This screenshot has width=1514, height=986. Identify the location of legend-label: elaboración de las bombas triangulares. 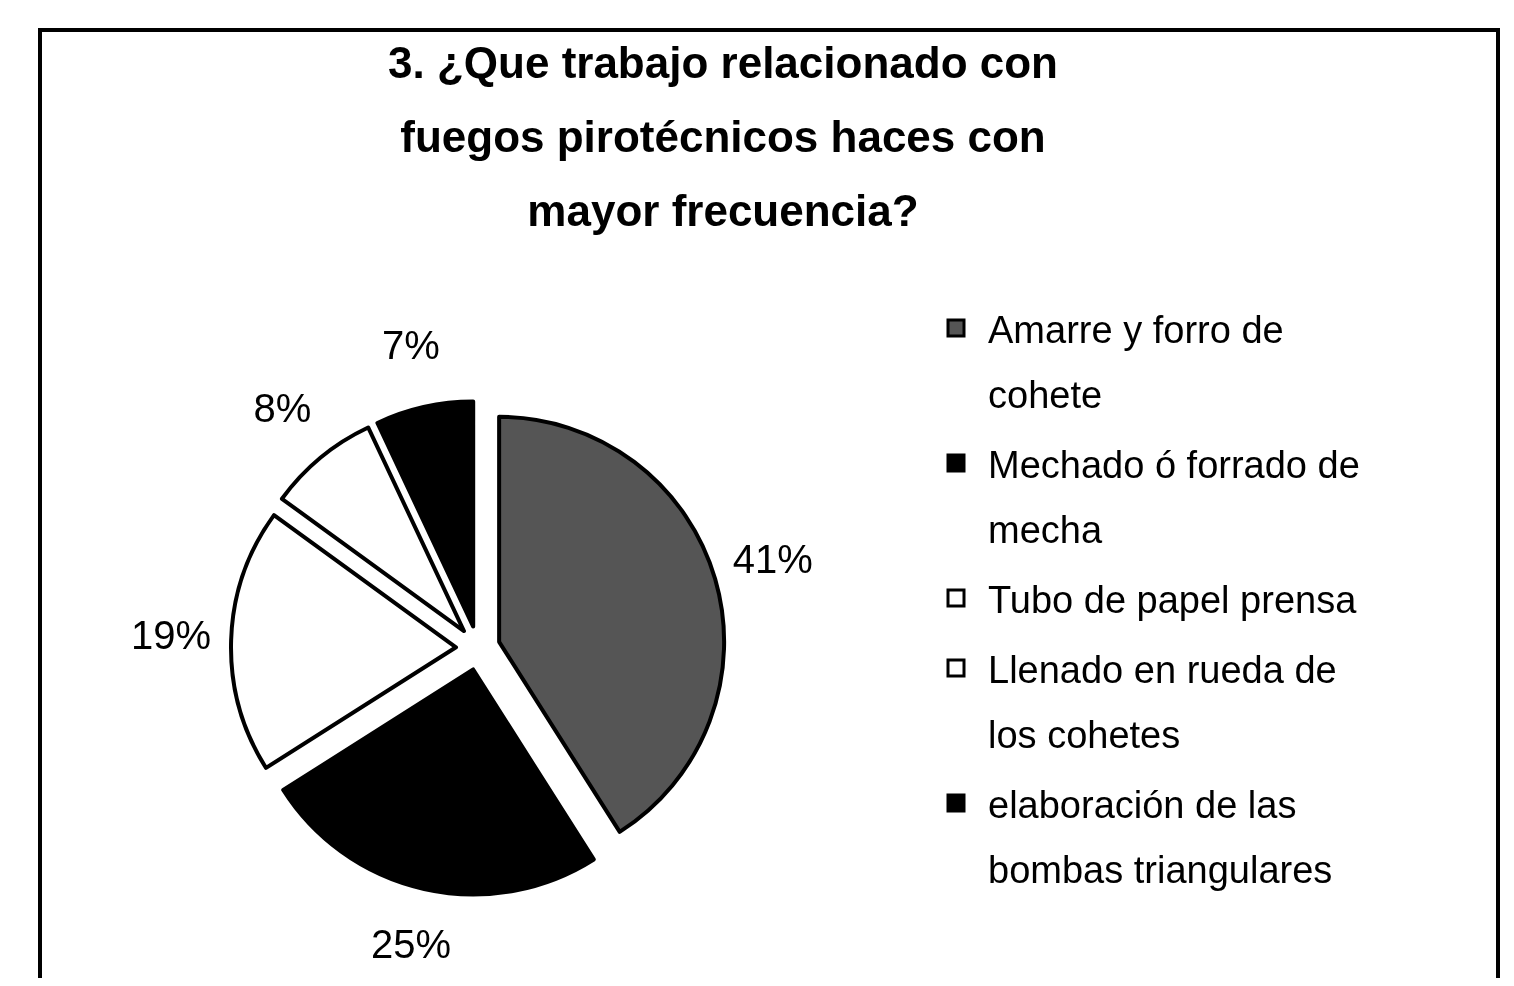
(1160, 838).